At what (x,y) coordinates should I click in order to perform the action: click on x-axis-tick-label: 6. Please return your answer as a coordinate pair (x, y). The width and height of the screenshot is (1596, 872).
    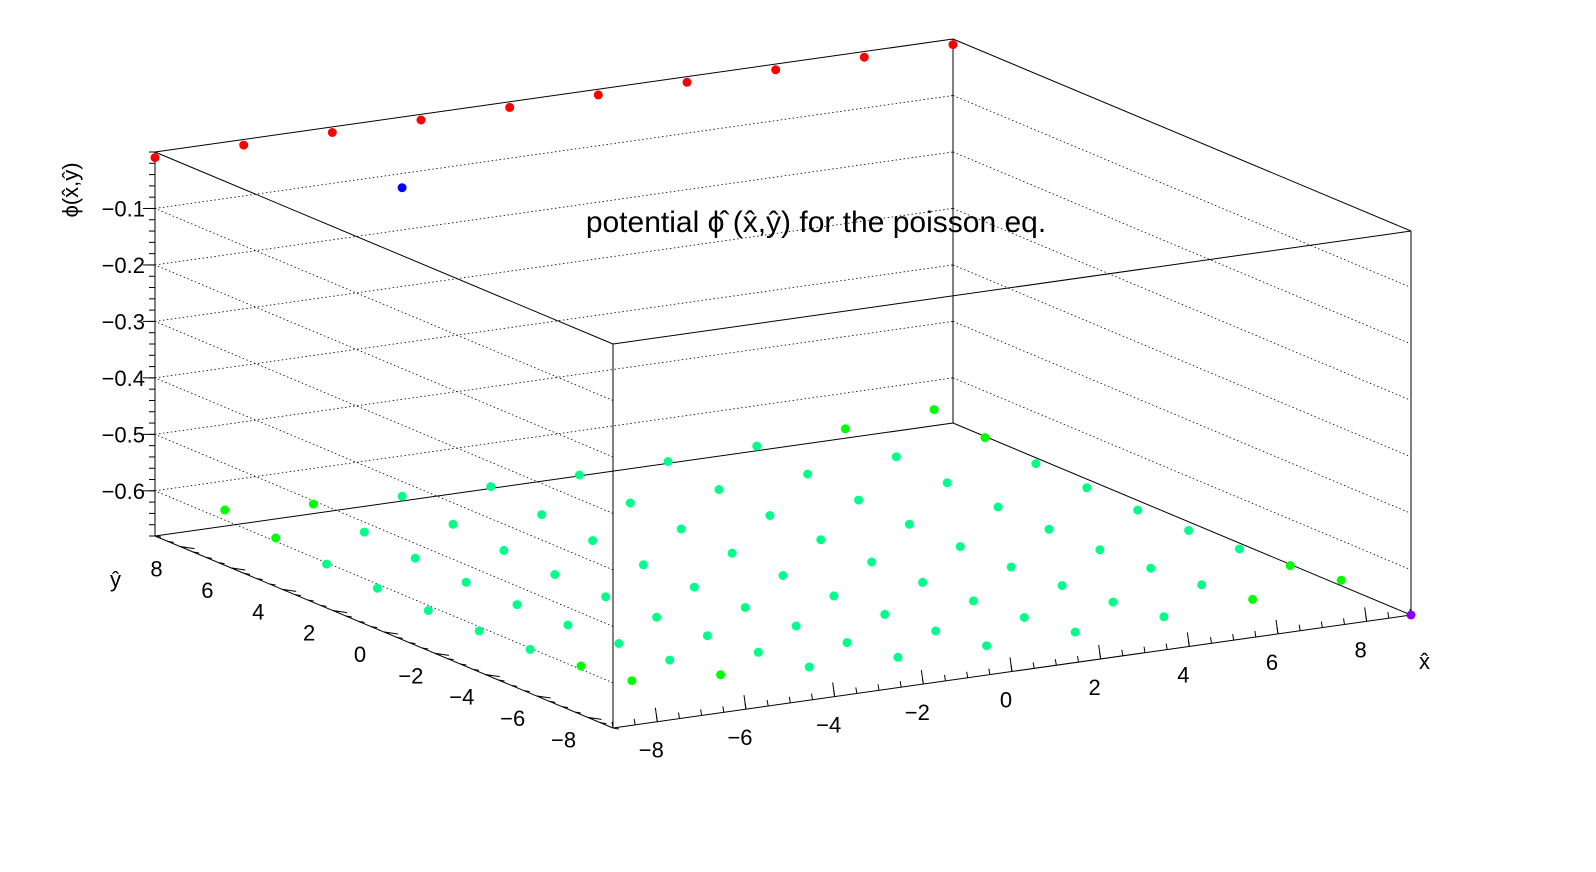
    Looking at the image, I should click on (1272, 662).